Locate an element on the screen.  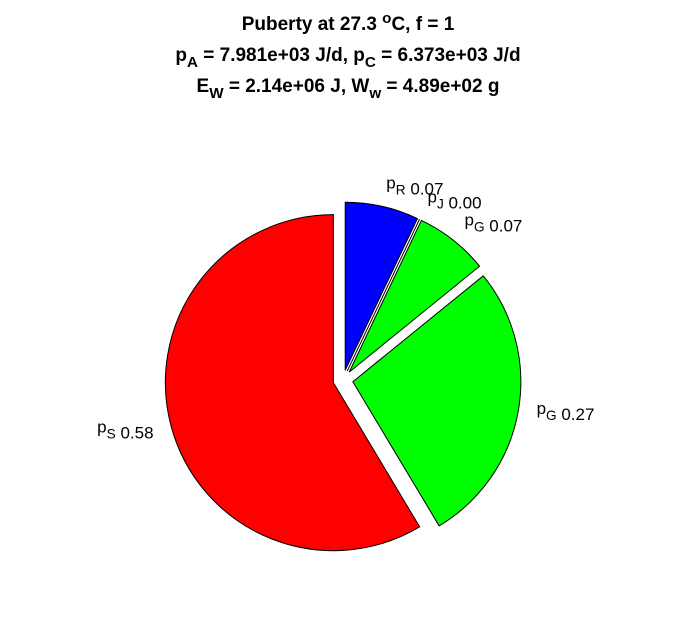
text-part: J is located at coordinates (440, 204).